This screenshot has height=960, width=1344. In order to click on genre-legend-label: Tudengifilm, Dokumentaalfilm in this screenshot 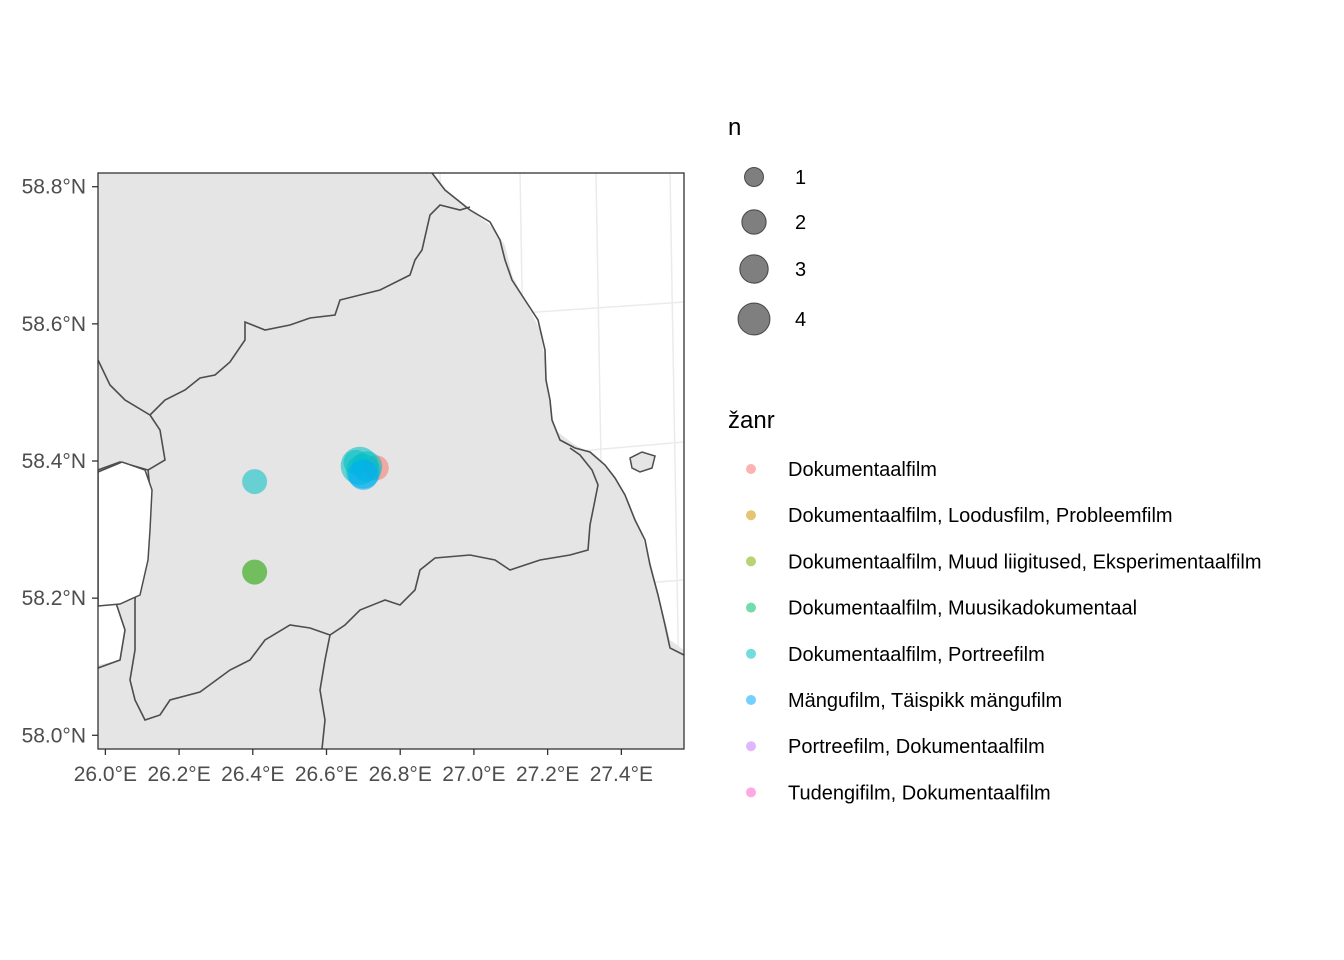, I will do `click(919, 793)`.